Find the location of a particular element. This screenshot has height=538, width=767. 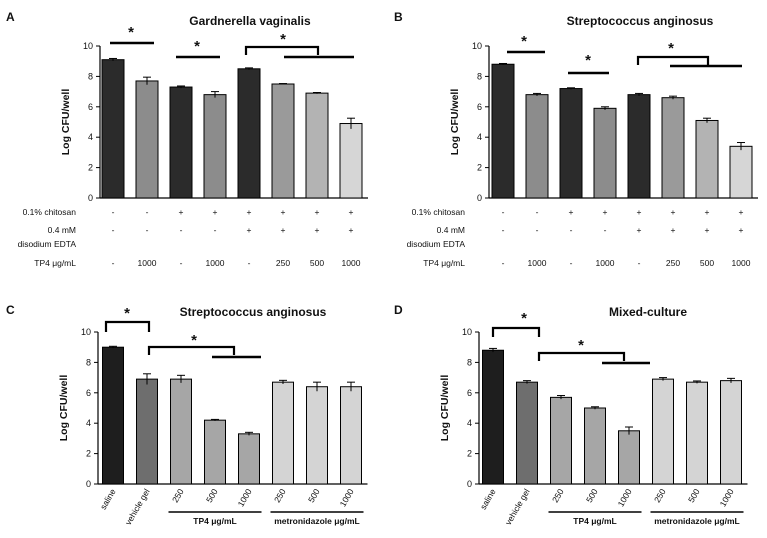

panel-d-title: Mixed-culture is located at coordinates (648, 312).